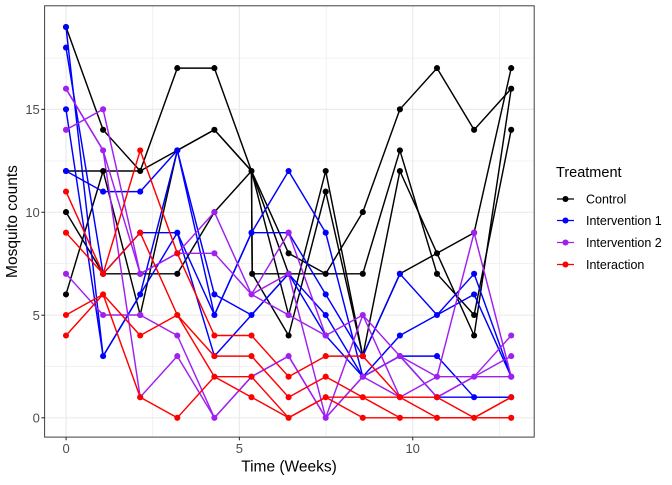 The height and width of the screenshot is (485, 672). I want to click on svg-text: Treatment, so click(589, 173).